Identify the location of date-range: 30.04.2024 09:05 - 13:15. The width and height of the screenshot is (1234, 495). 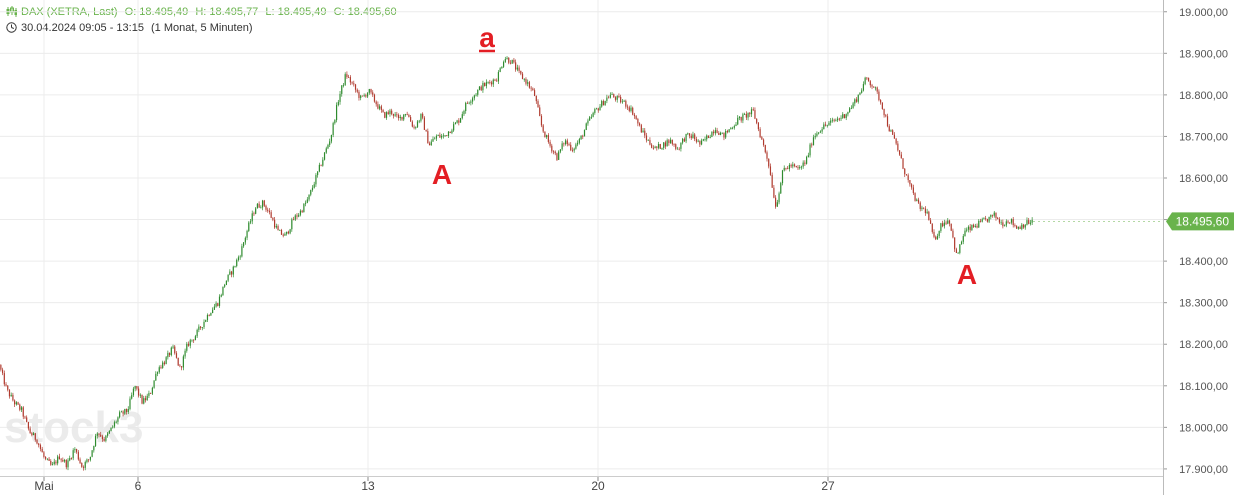
(82, 28).